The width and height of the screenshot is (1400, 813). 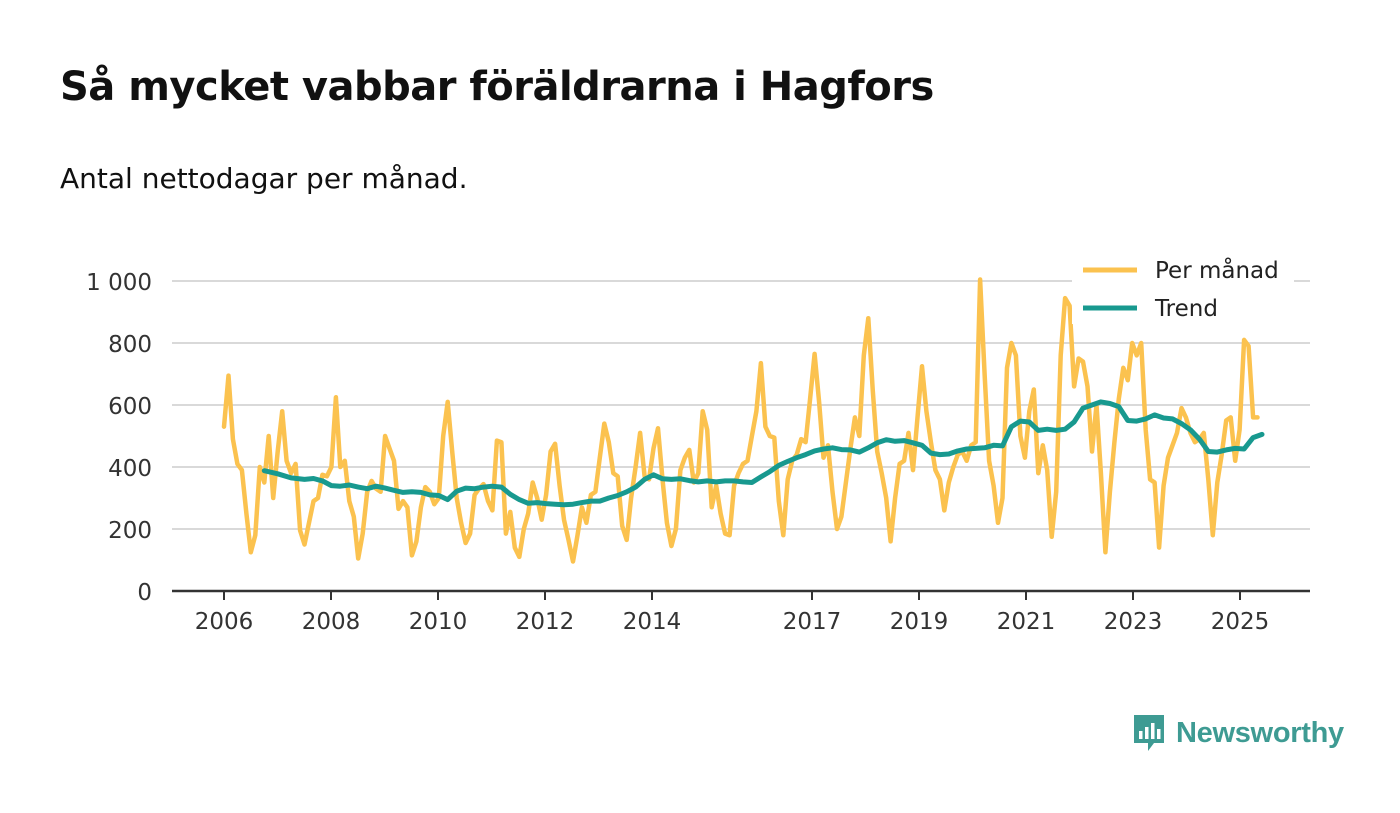 I want to click on y-tick-label: 0, so click(x=144, y=593).